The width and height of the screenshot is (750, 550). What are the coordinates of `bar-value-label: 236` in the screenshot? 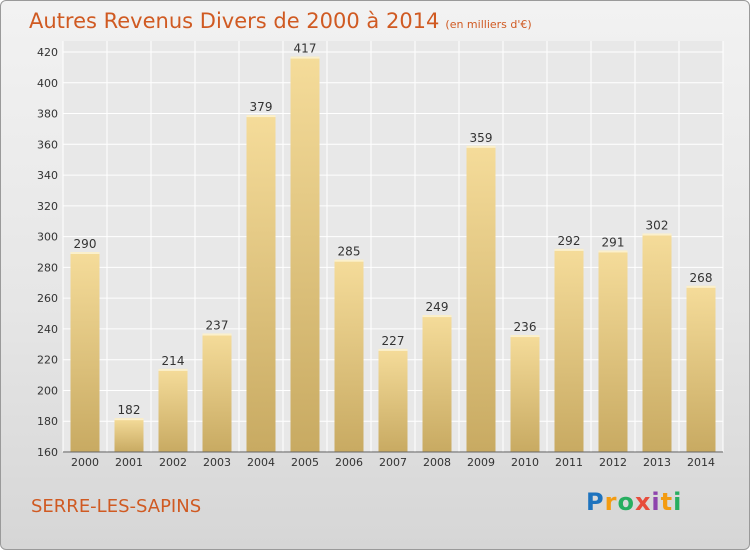 It's located at (525, 327).